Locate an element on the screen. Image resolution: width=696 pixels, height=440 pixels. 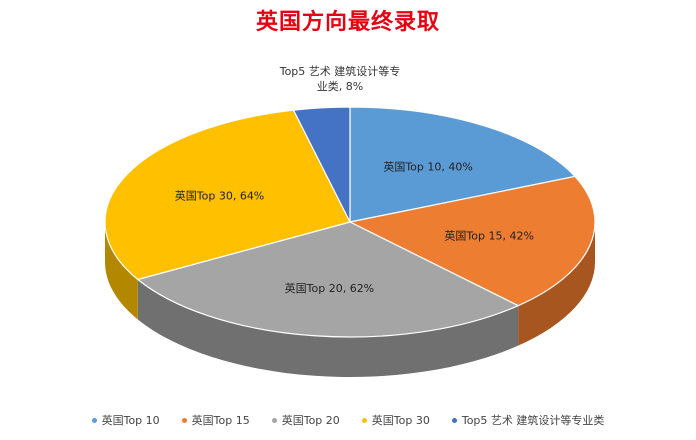
legend-item-top15: 英国Top 15 is located at coordinates (215, 420).